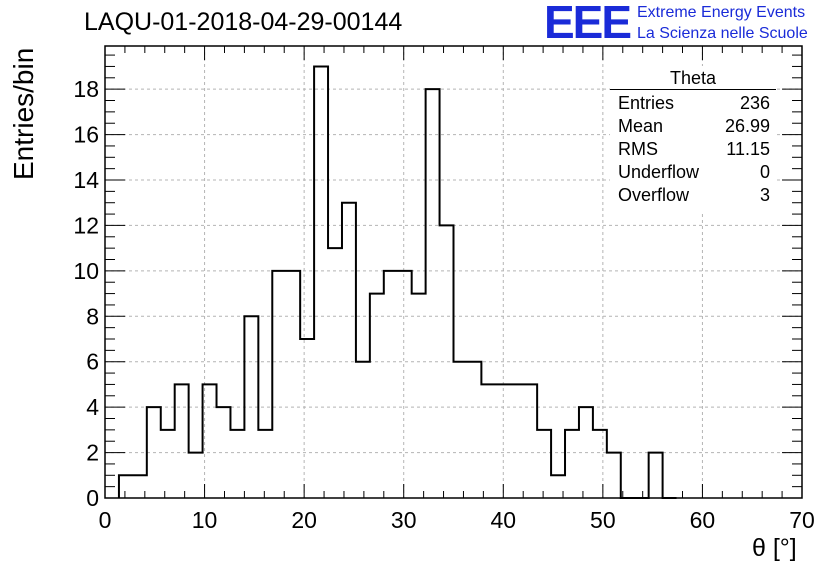 This screenshot has height=572, width=836. I want to click on y-tick-label: 12, so click(86, 225).